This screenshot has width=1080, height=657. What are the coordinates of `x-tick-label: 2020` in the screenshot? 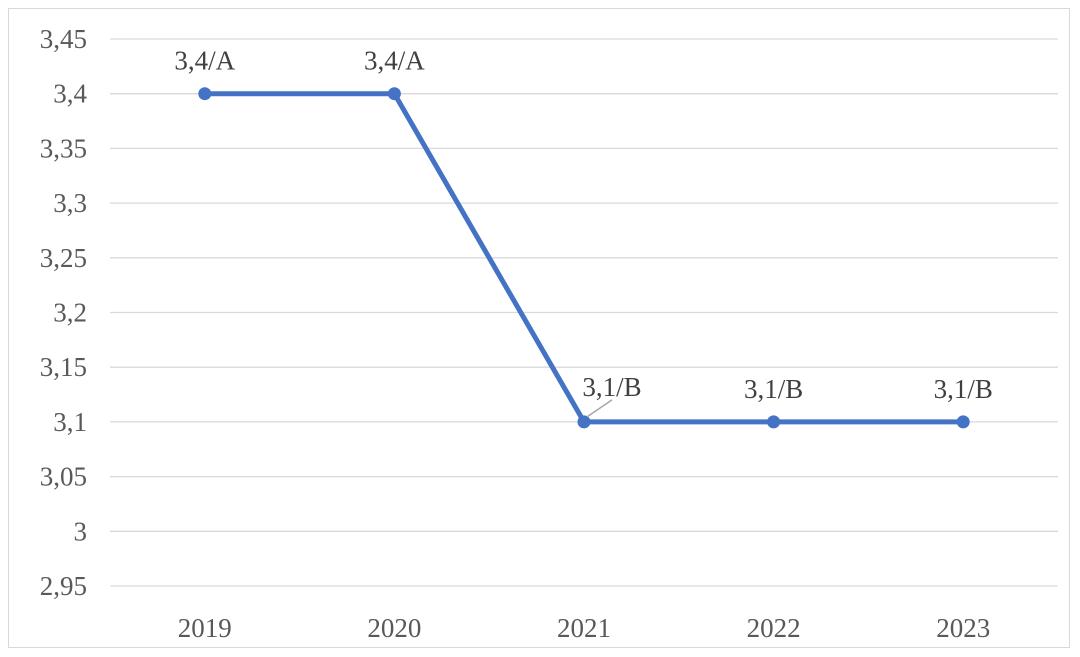 It's located at (394, 628).